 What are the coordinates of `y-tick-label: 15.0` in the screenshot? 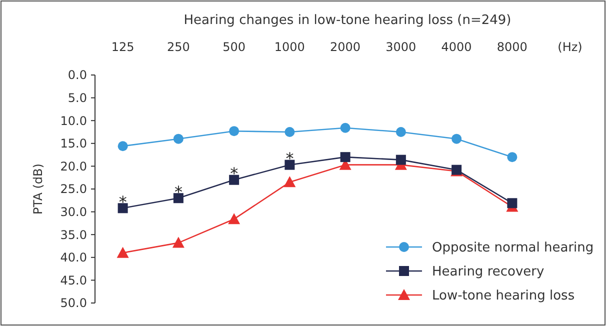 It's located at (73, 143).